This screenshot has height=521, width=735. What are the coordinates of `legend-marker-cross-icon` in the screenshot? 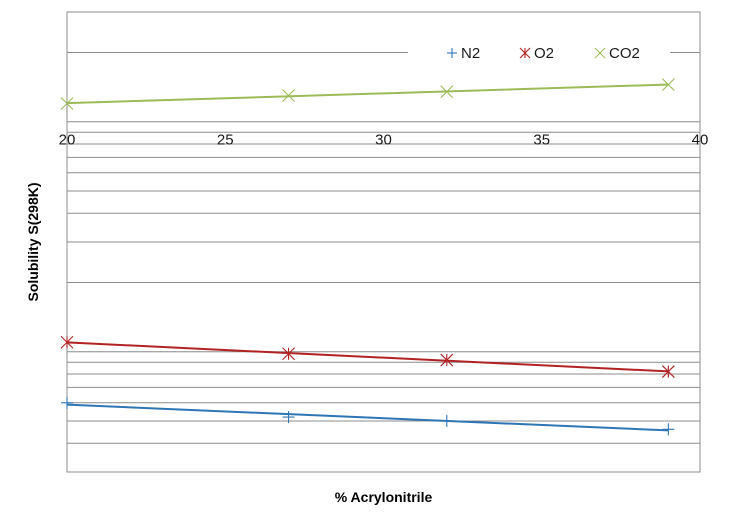 It's located at (600, 53).